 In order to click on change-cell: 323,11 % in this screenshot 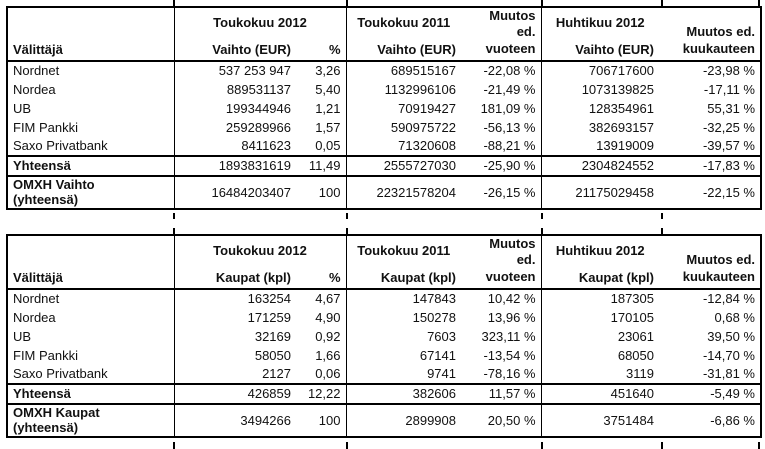, I will do `click(501, 336)`.